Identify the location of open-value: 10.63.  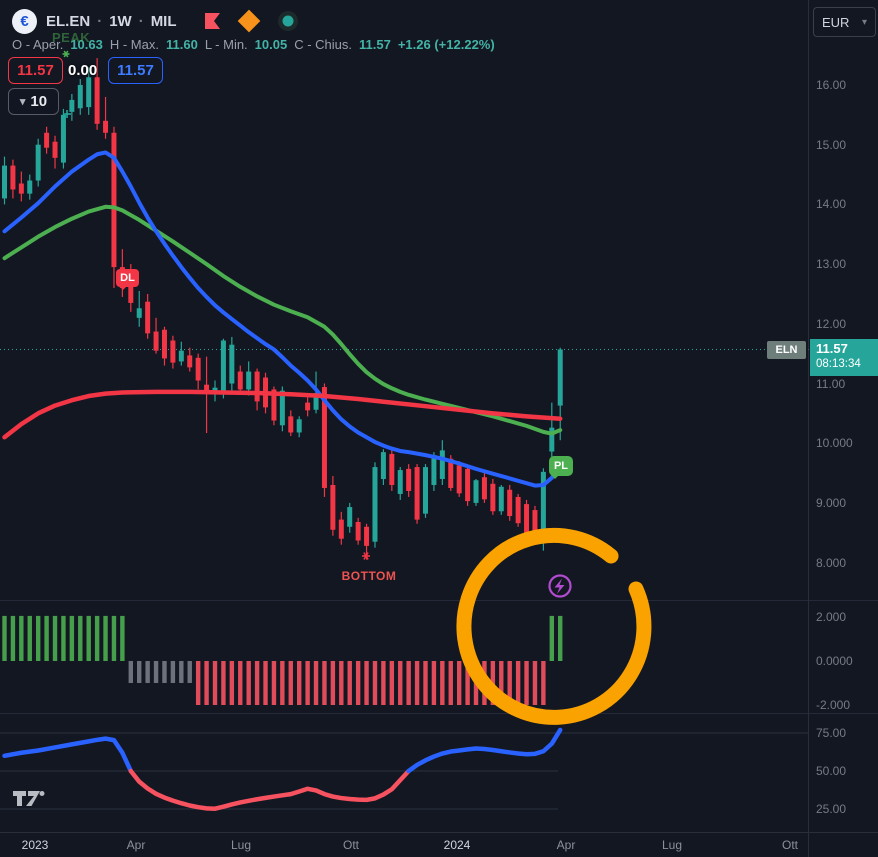
(86, 44).